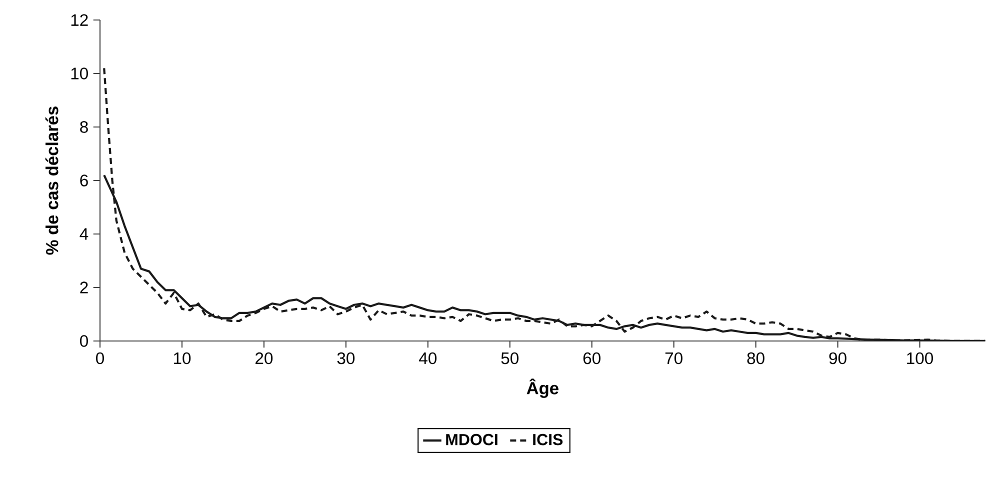 The image size is (986, 489). Describe the element at coordinates (548, 440) in the screenshot. I see `legend-label: ICIS` at that location.